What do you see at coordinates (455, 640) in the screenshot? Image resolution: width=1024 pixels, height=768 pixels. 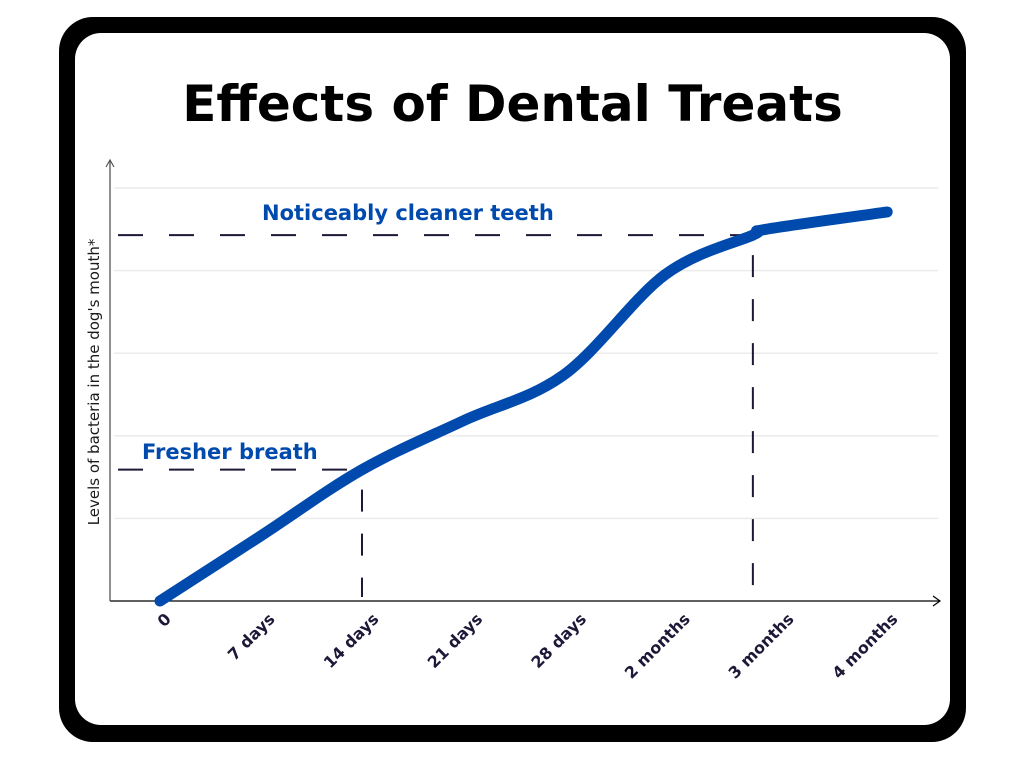 I see `x-tick-label: 21 days` at bounding box center [455, 640].